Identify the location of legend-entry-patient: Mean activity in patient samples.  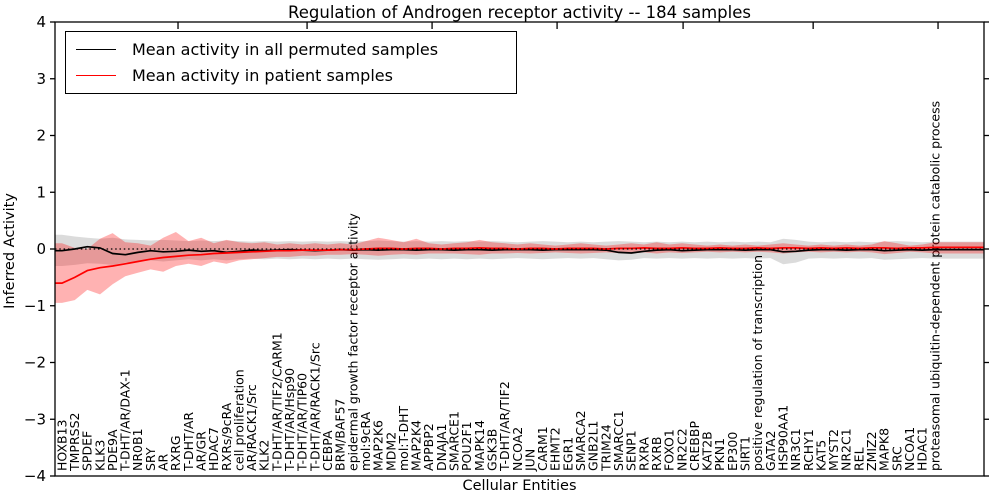
(296, 76).